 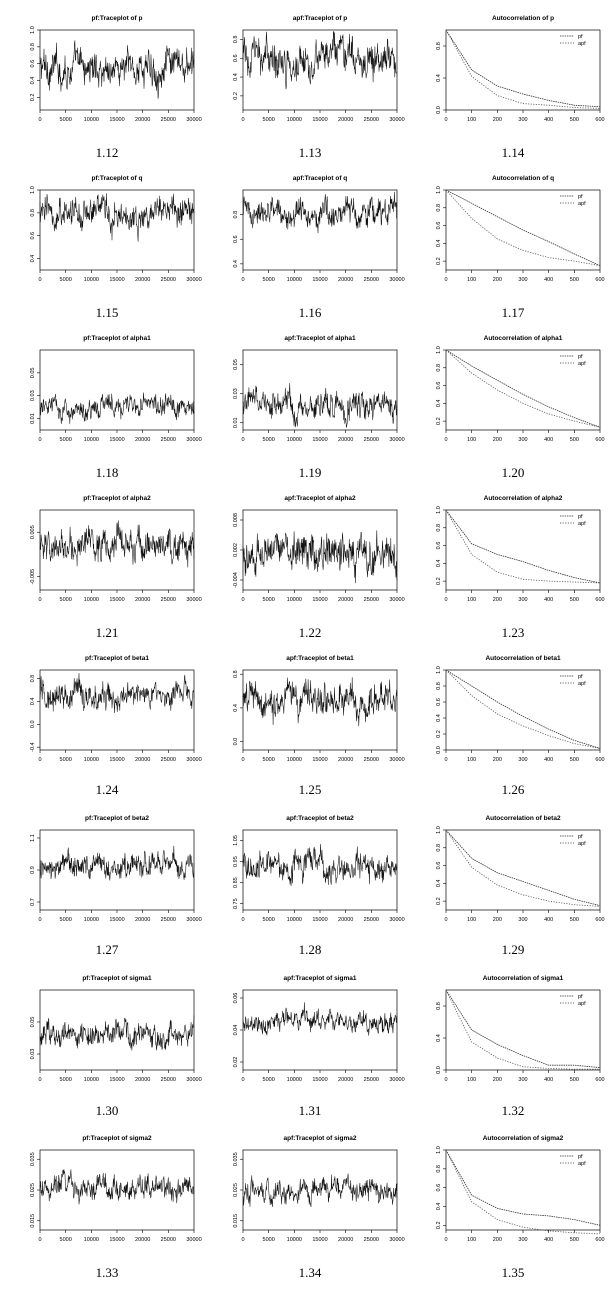 I want to click on chart-title: pf:Traceplot of sigma1, so click(x=117, y=978).